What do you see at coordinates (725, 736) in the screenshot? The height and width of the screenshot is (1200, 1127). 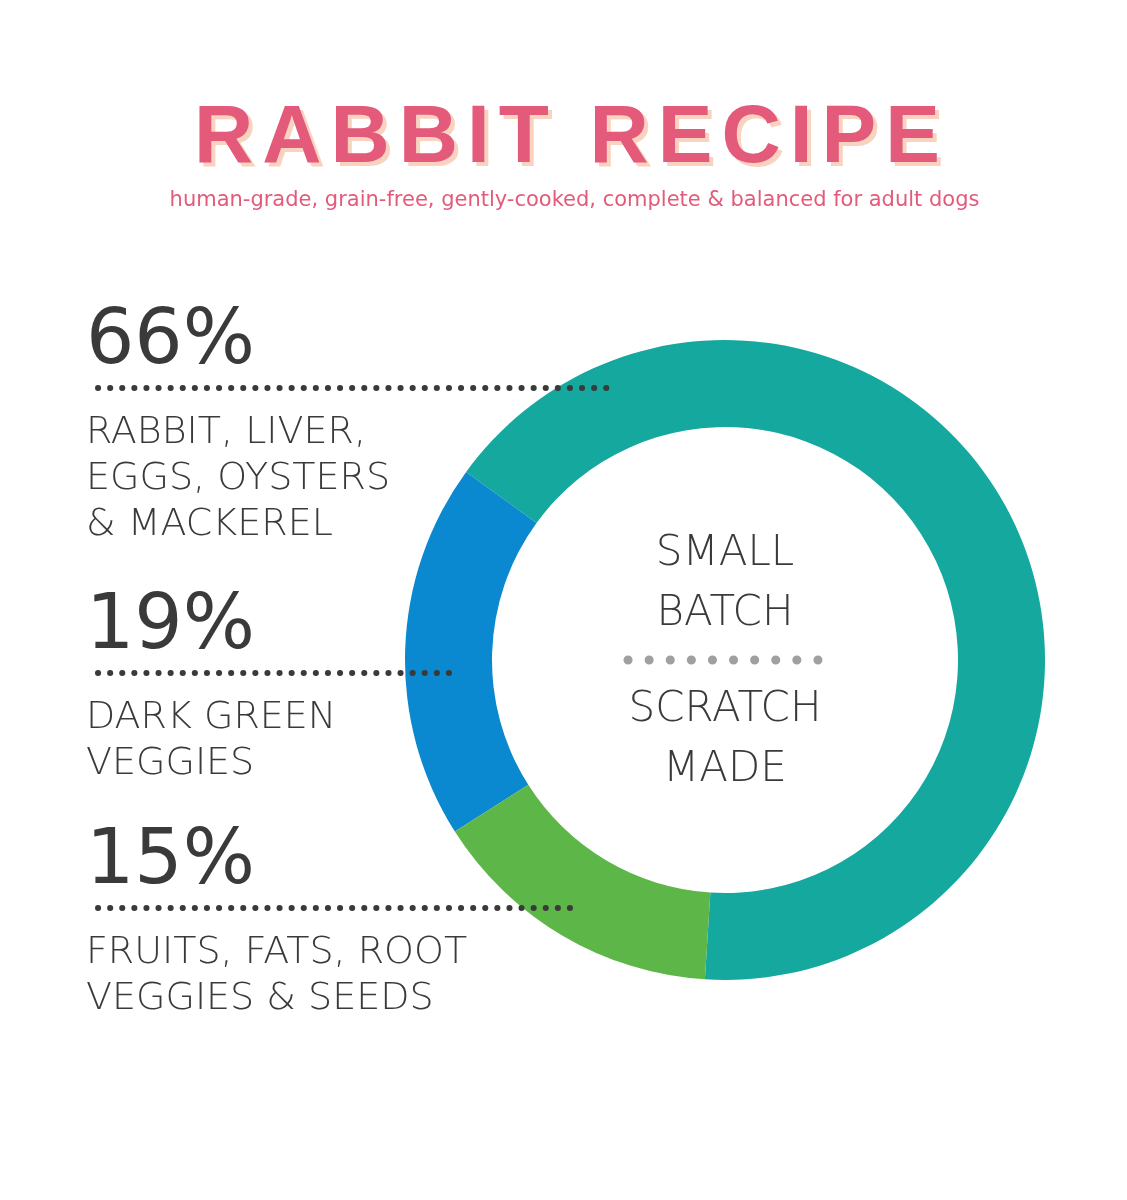 I see `text: SCRATCH MADE` at bounding box center [725, 736].